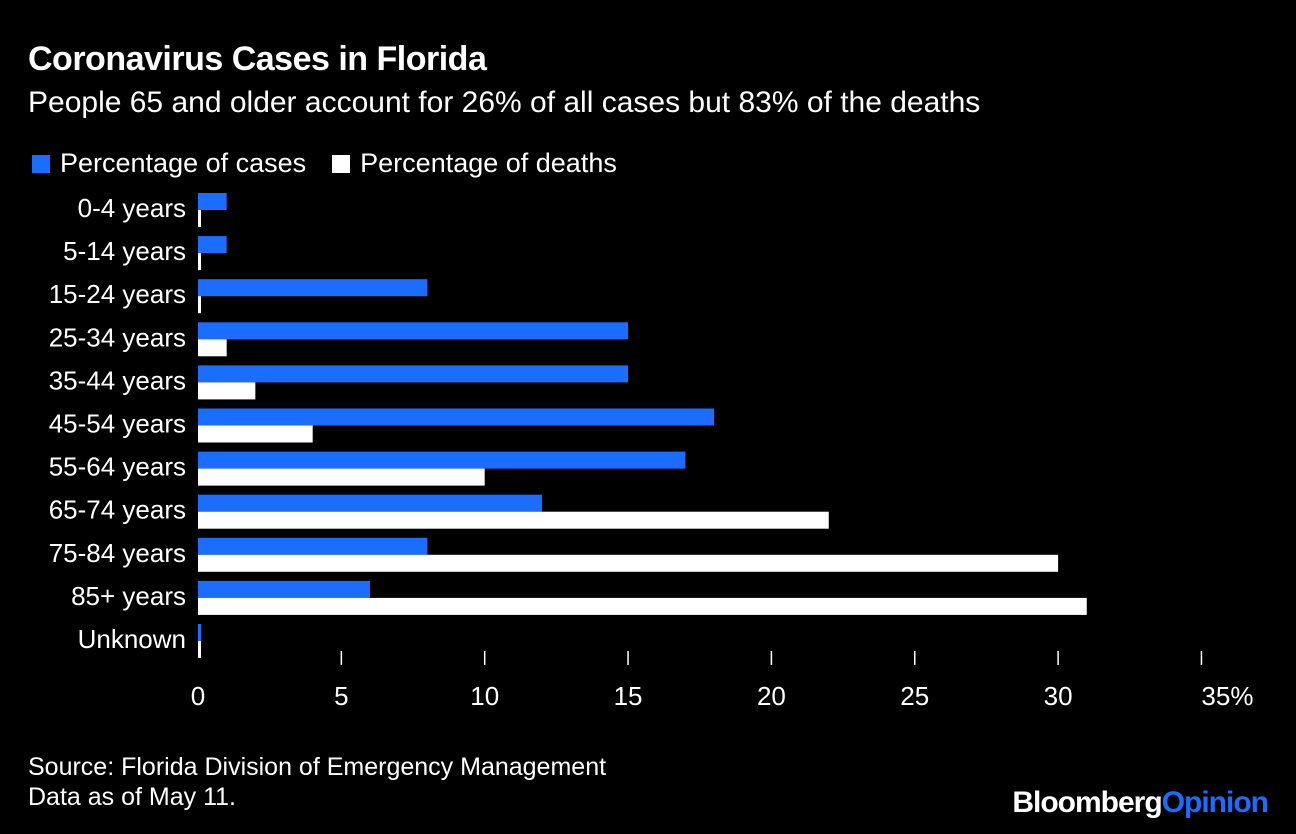 The height and width of the screenshot is (834, 1296). Describe the element at coordinates (257, 59) in the screenshot. I see `chart-title: Coronavirus Cases in Florida` at that location.